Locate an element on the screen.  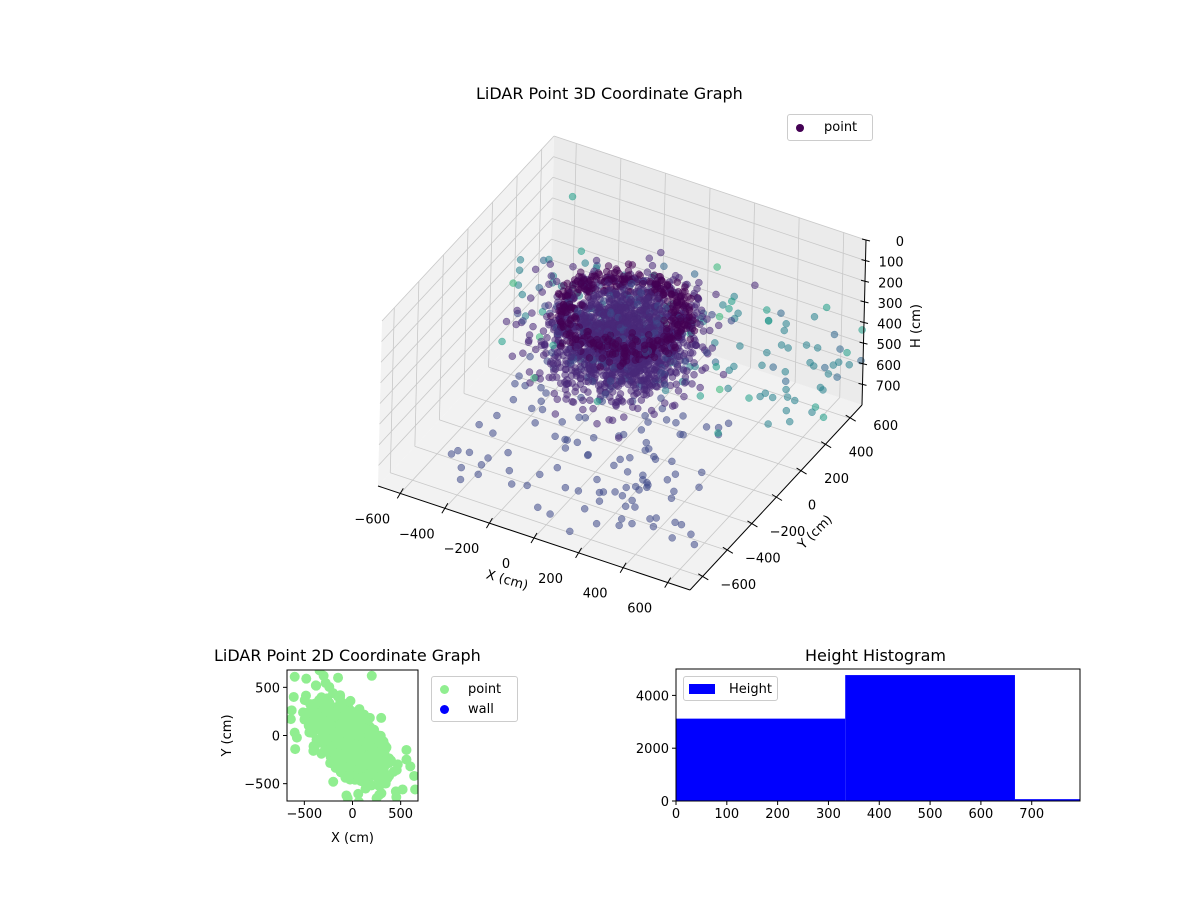
legend-height-label: Height is located at coordinates (750, 689).